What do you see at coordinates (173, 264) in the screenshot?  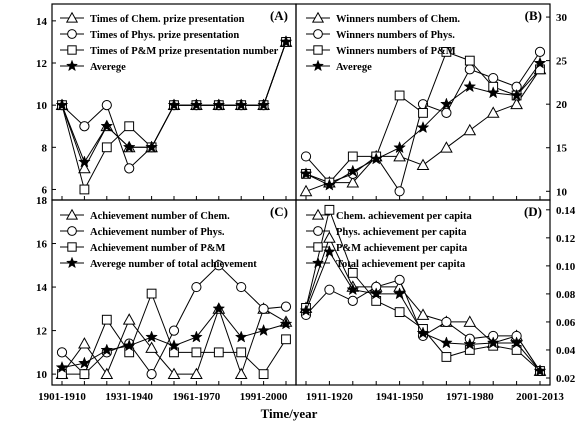 I see `legend-label: Averege number of total achievement` at bounding box center [173, 264].